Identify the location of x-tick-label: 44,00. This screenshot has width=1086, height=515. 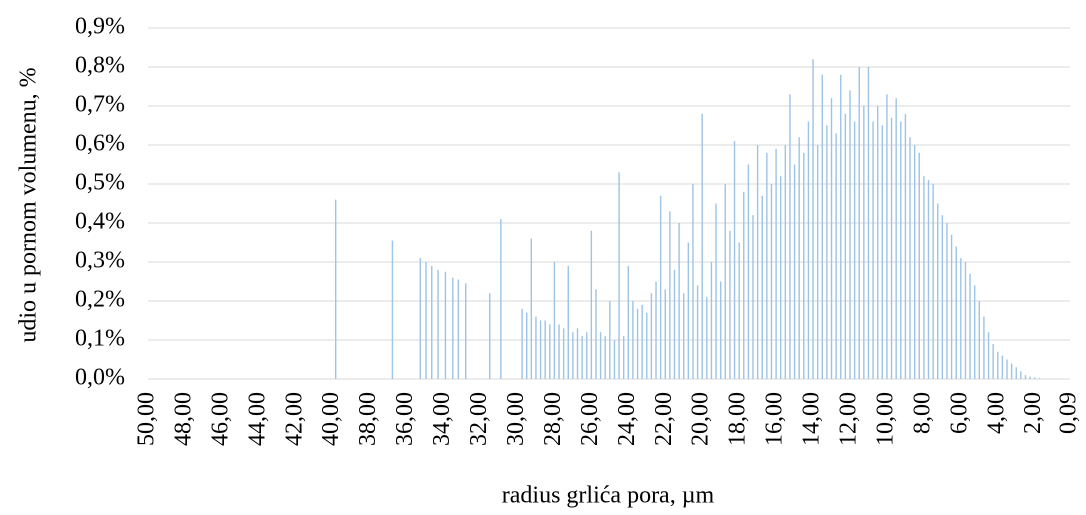
(257, 419).